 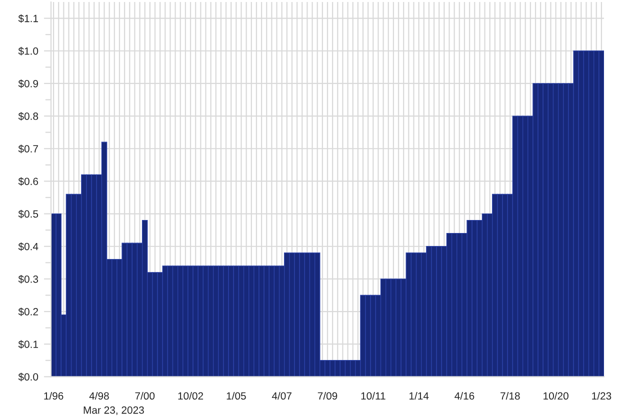 I want to click on x-tick-label: 7/18, so click(x=510, y=396).